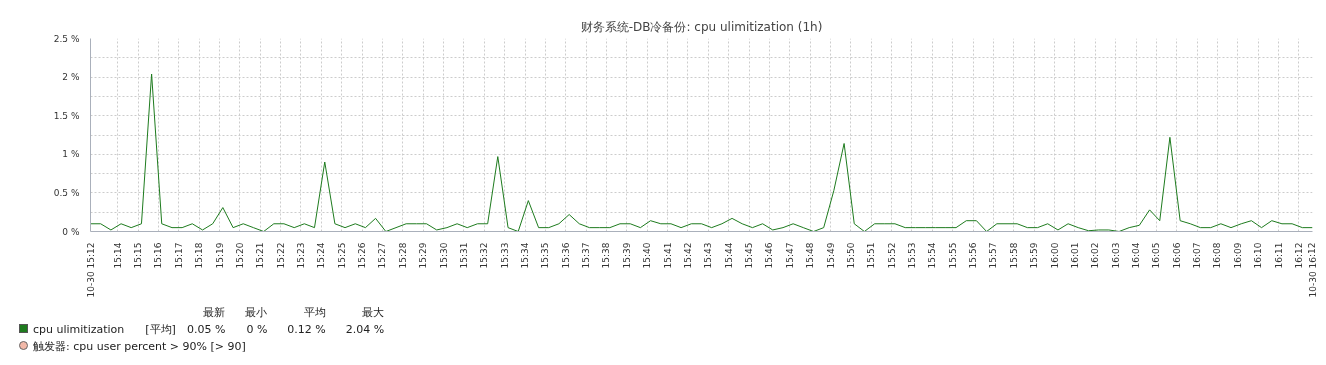  What do you see at coordinates (1034, 255) in the screenshot?
I see `x-tick-label: 15:59` at bounding box center [1034, 255].